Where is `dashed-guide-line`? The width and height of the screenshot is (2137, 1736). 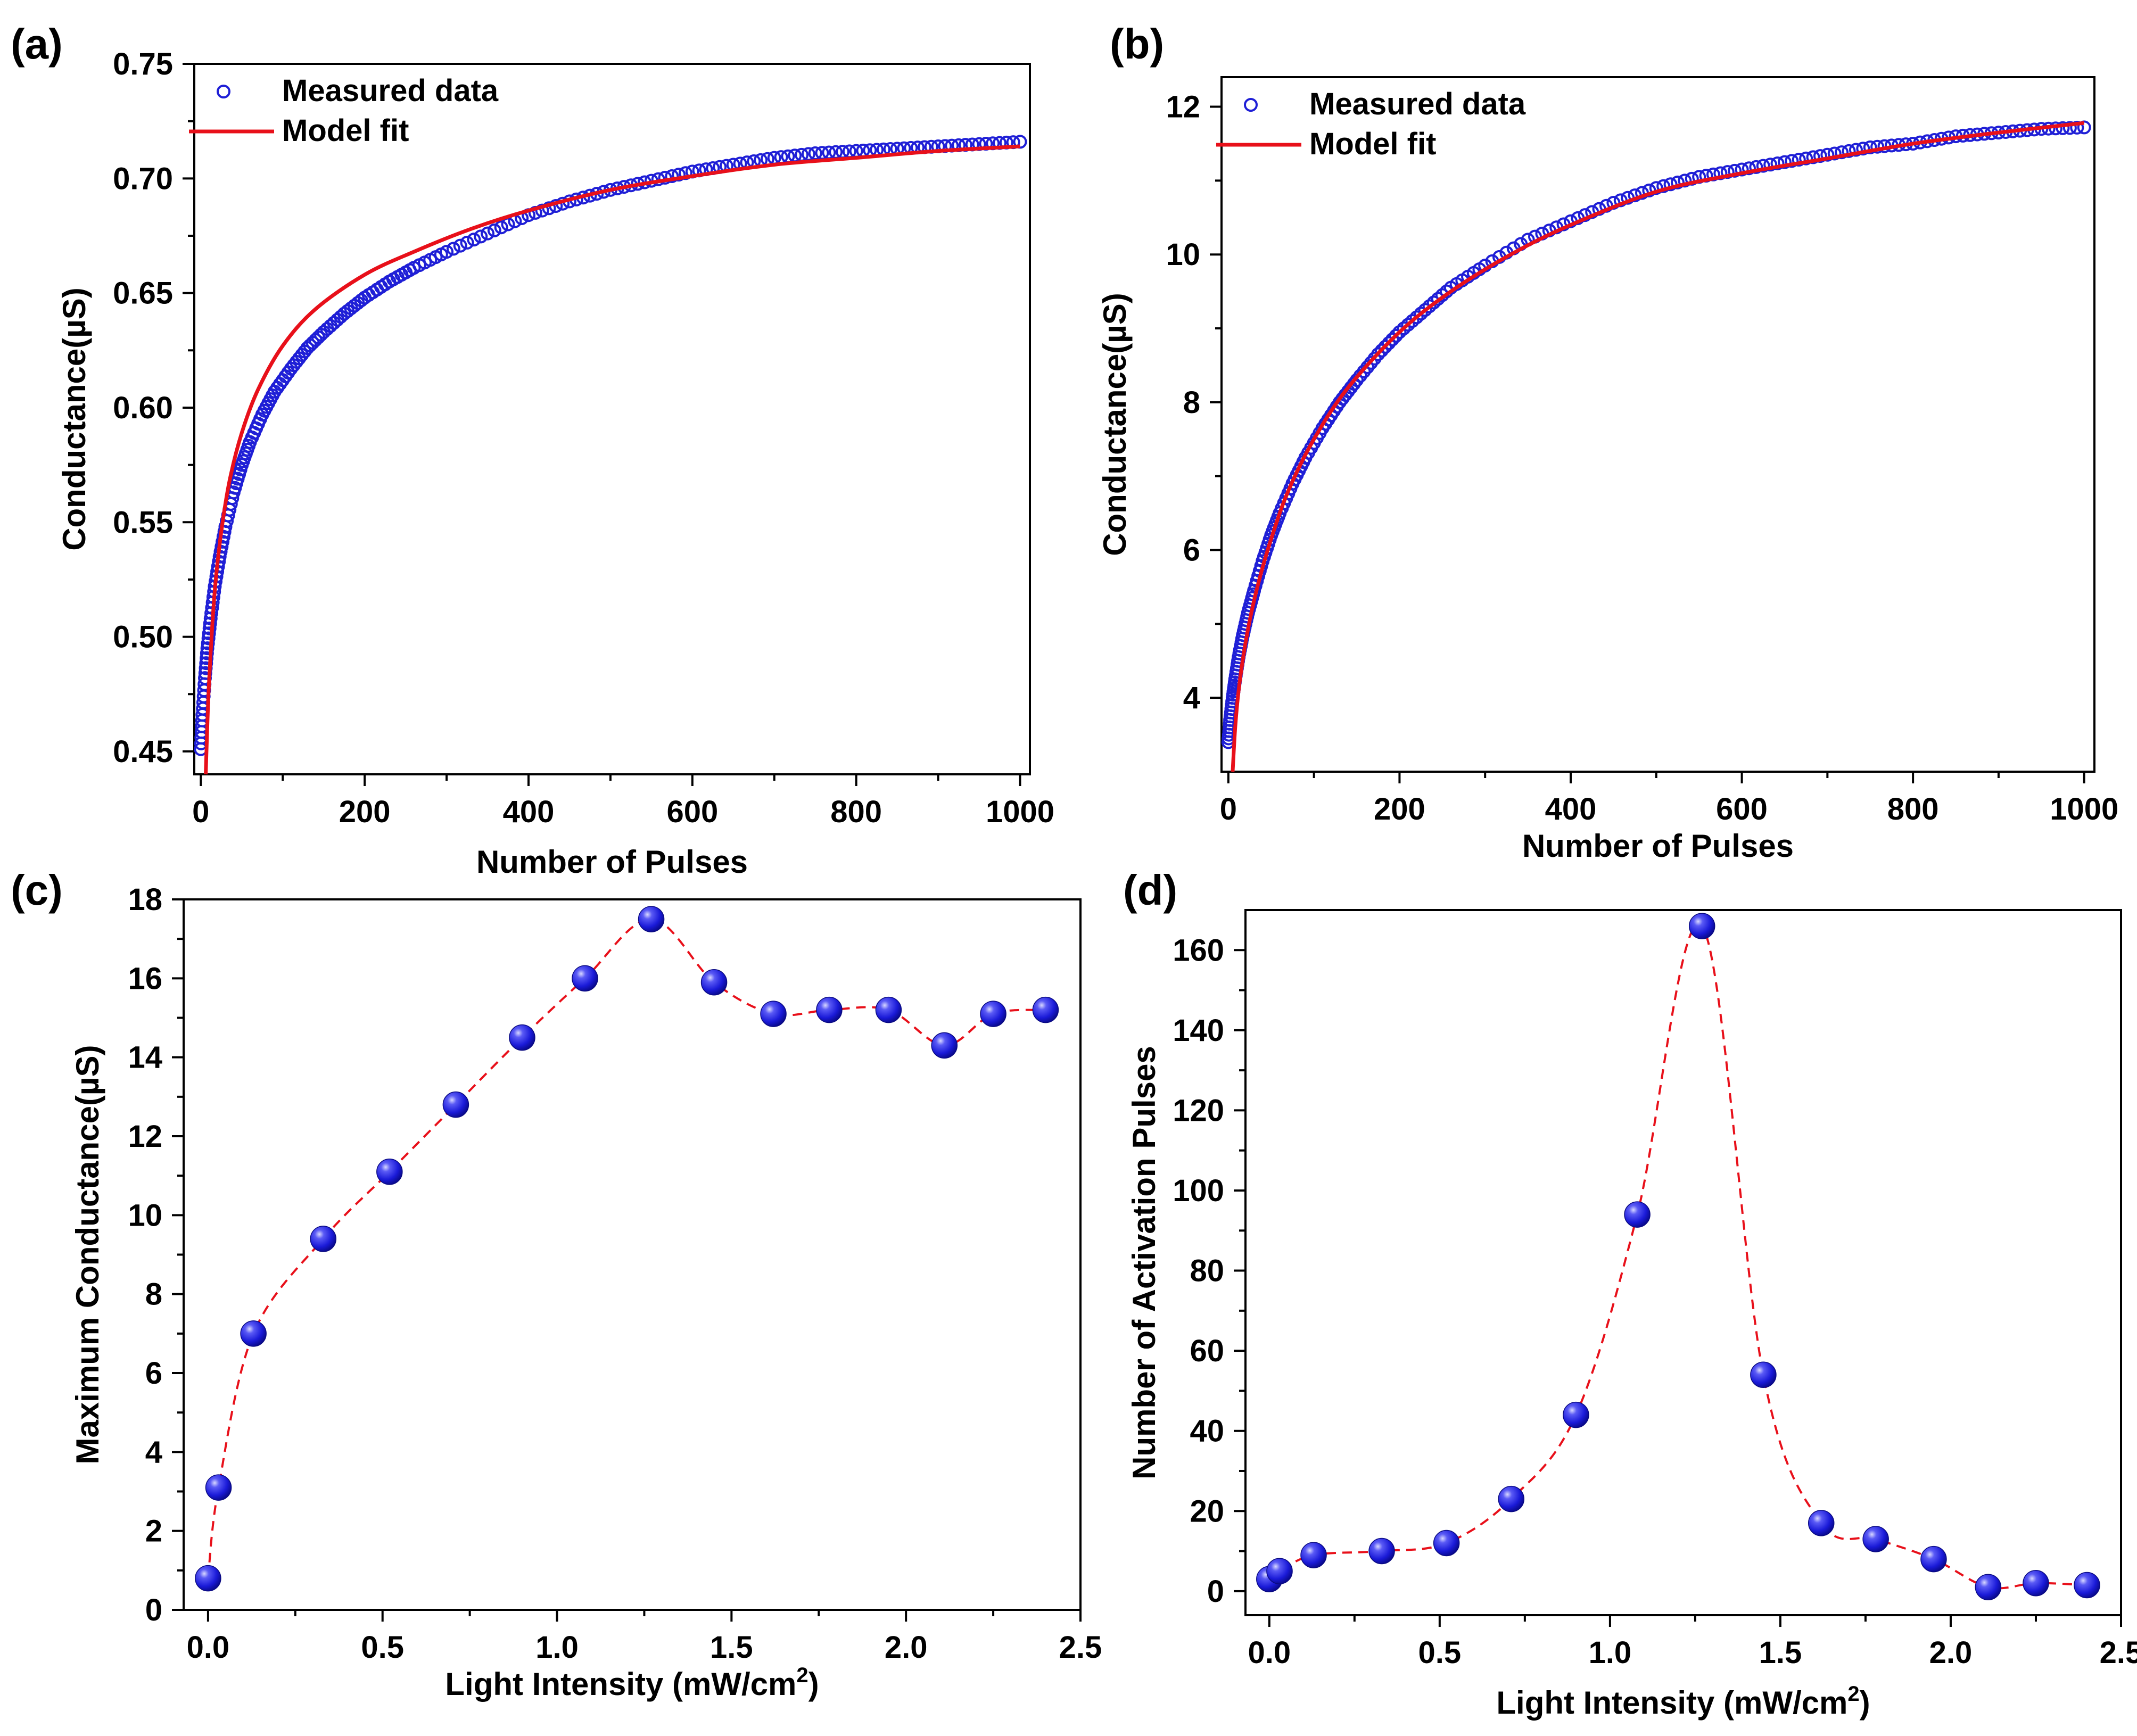 dashed-guide-line is located at coordinates (626, 1248).